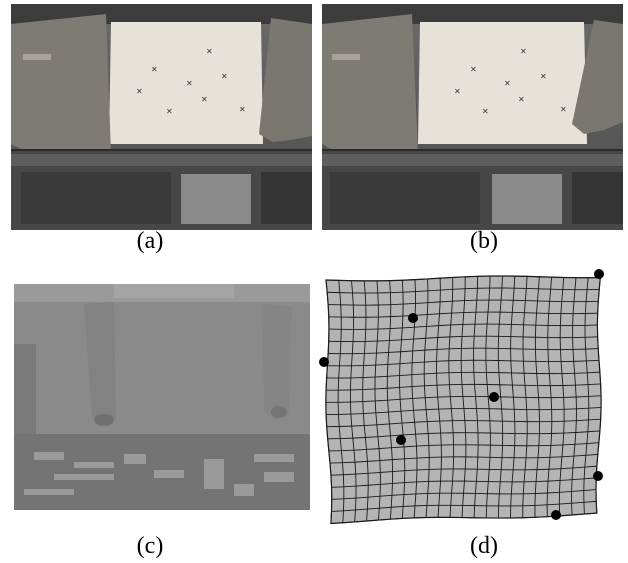 Image resolution: width=628 pixels, height=563 pixels. I want to click on caption-c: (c), so click(150, 546).